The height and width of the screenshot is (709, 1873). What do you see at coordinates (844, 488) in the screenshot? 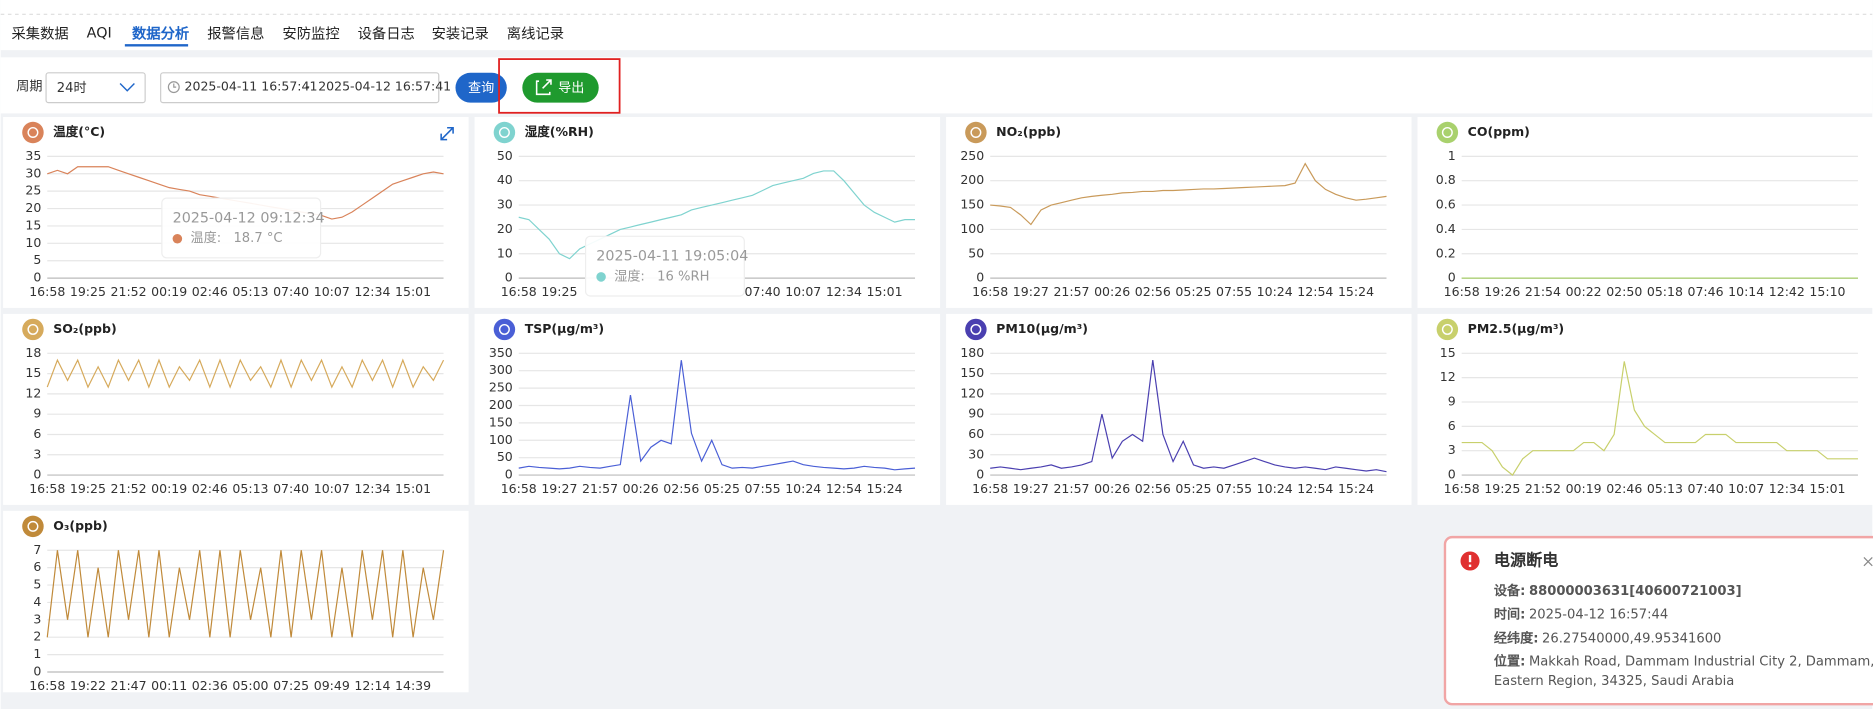
I see `x-tick-label: 12:54` at bounding box center [844, 488].